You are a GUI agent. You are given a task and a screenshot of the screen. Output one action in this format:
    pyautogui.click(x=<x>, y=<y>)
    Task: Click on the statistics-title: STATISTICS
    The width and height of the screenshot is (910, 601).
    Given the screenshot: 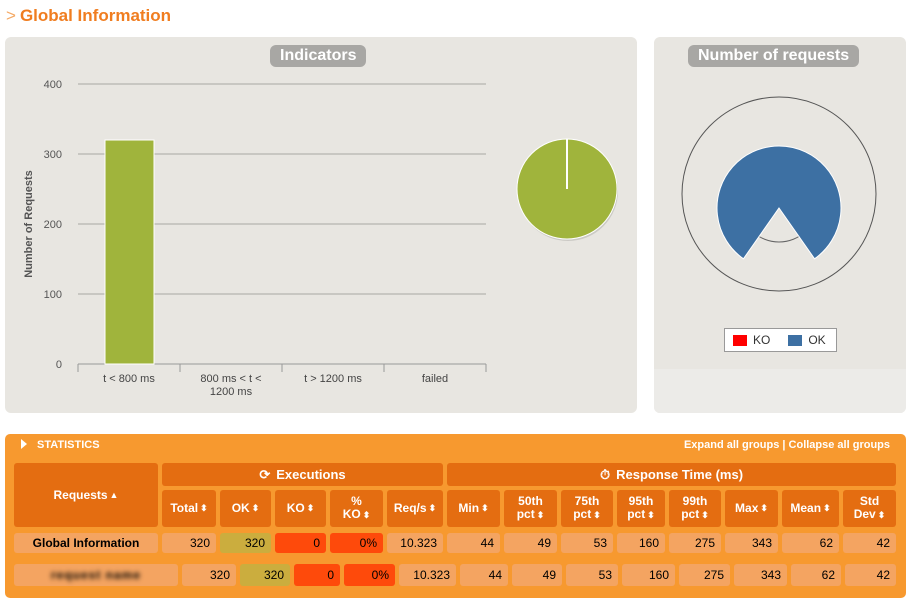 What is the action you would take?
    pyautogui.click(x=68, y=445)
    